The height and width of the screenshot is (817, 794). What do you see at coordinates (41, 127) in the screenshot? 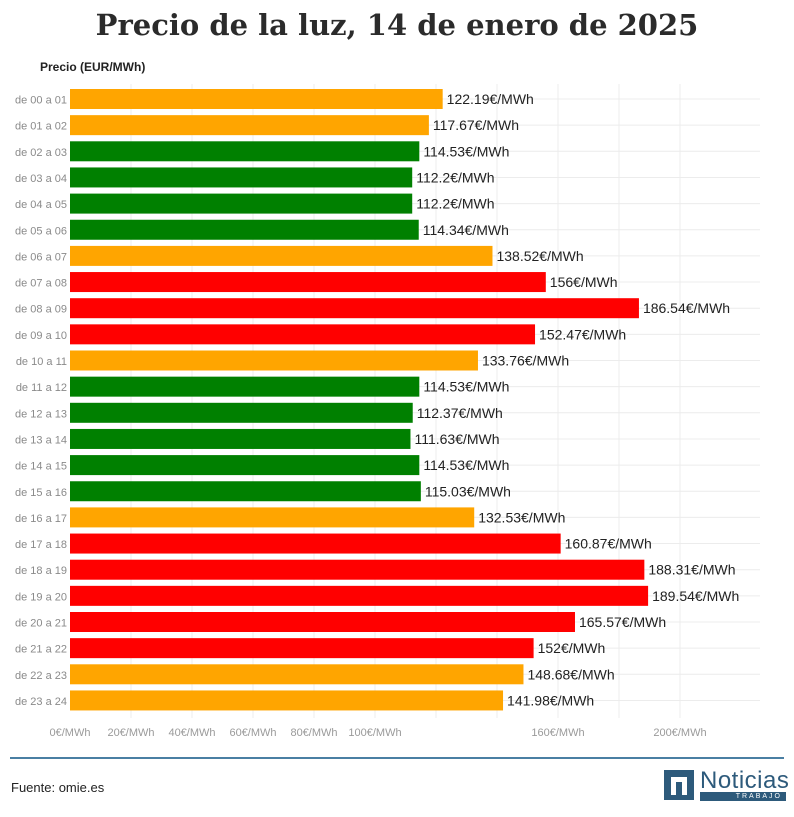
I see `category-label: de 01 a 02` at bounding box center [41, 127].